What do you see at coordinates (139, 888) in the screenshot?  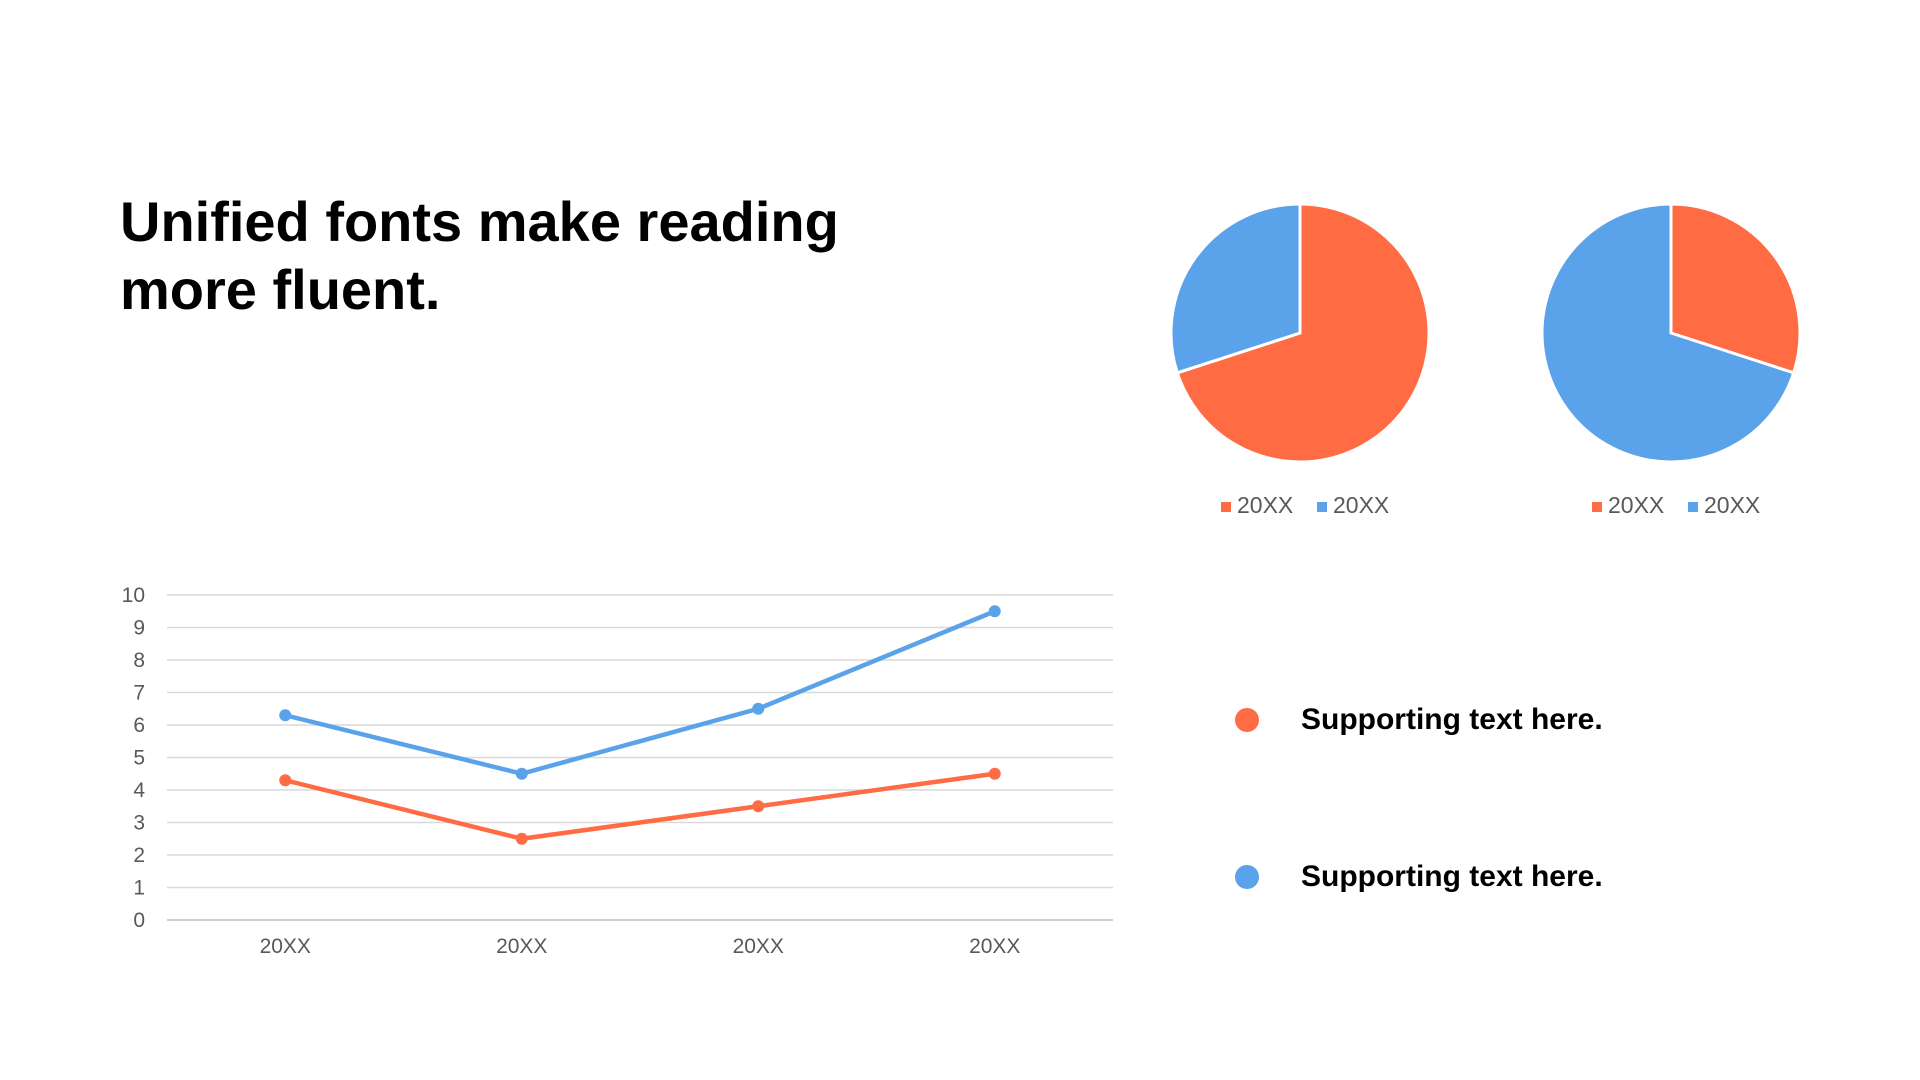 I see `y-tick-label: 1` at bounding box center [139, 888].